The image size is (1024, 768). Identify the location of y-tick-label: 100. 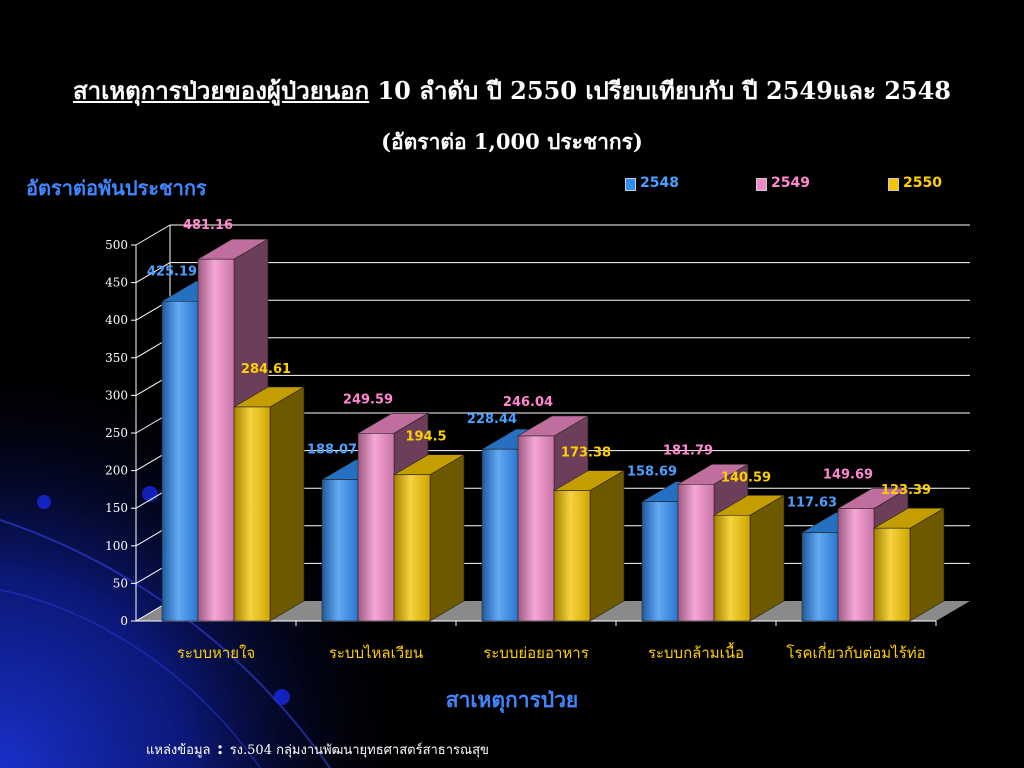
(116, 546).